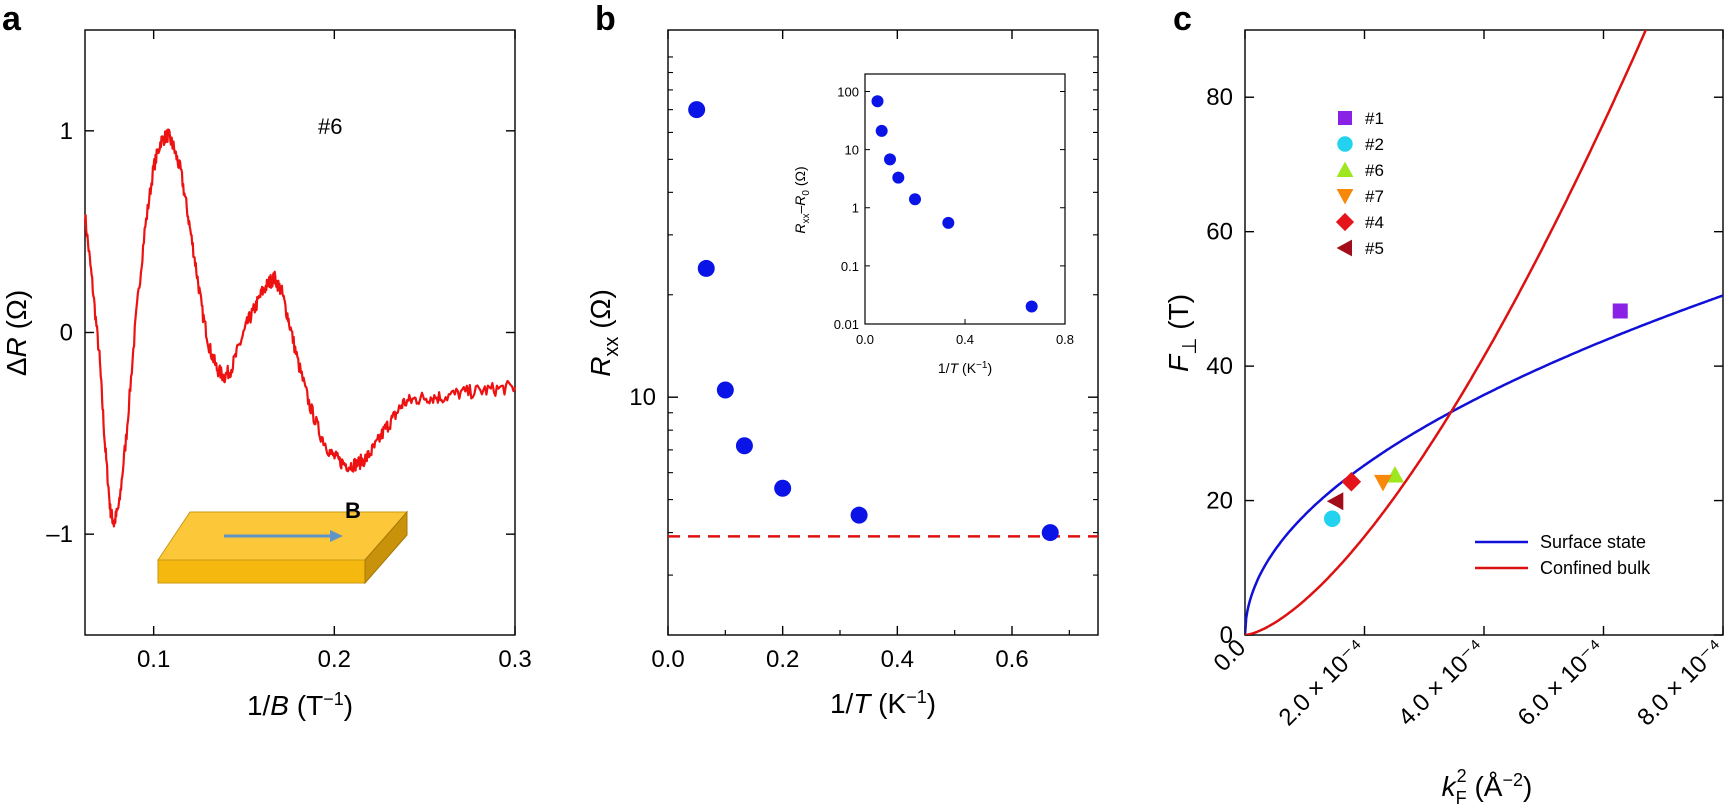 The image size is (1731, 811). What do you see at coordinates (334, 659) in the screenshot?
I see `x-tick-label-a: 0.2` at bounding box center [334, 659].